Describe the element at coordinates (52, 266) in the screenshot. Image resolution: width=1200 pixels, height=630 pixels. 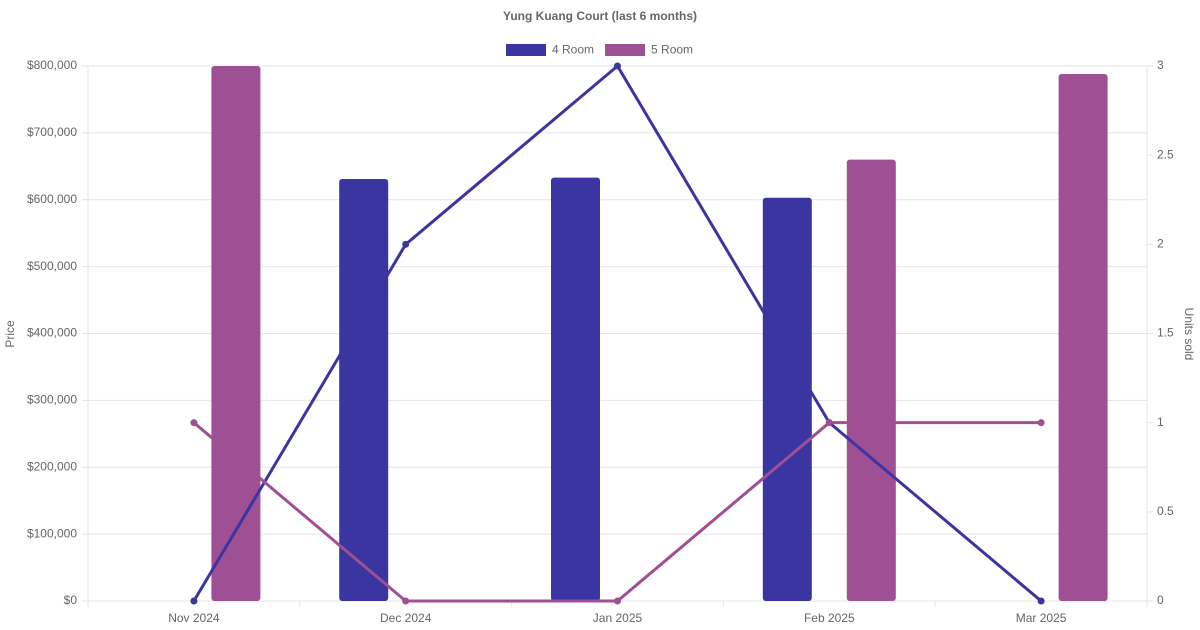
I see `y-tick-label: $500,000` at that location.